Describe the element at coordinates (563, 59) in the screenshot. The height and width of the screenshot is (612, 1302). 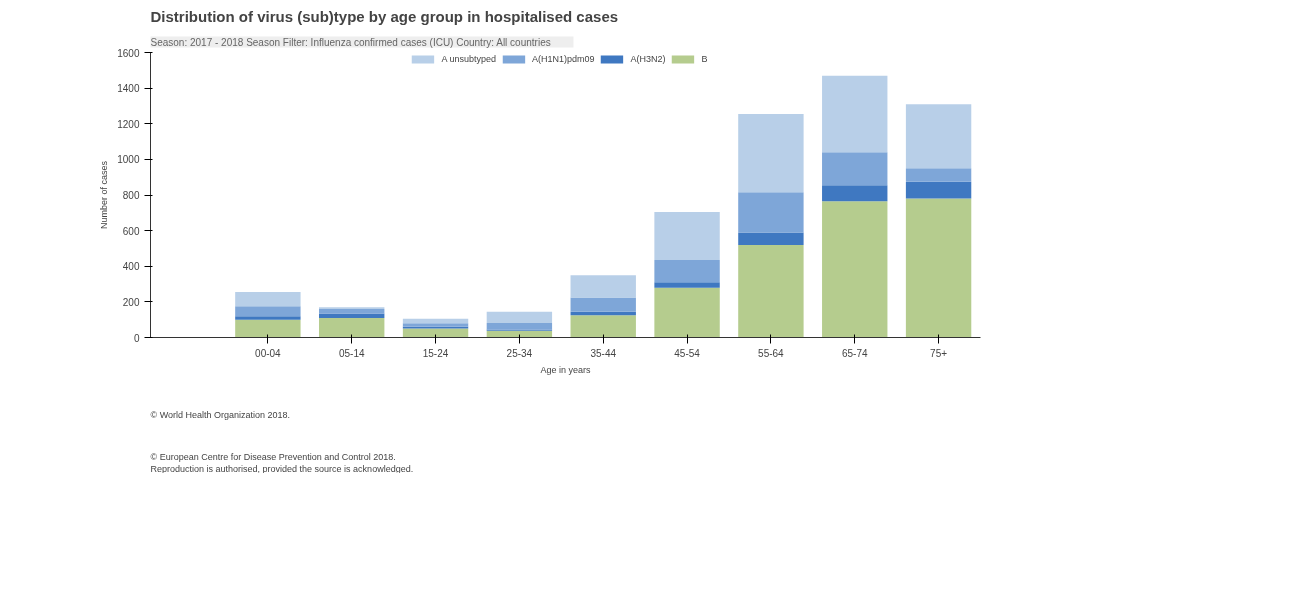
I see `legend-label: A(H1N1)pdm09` at that location.